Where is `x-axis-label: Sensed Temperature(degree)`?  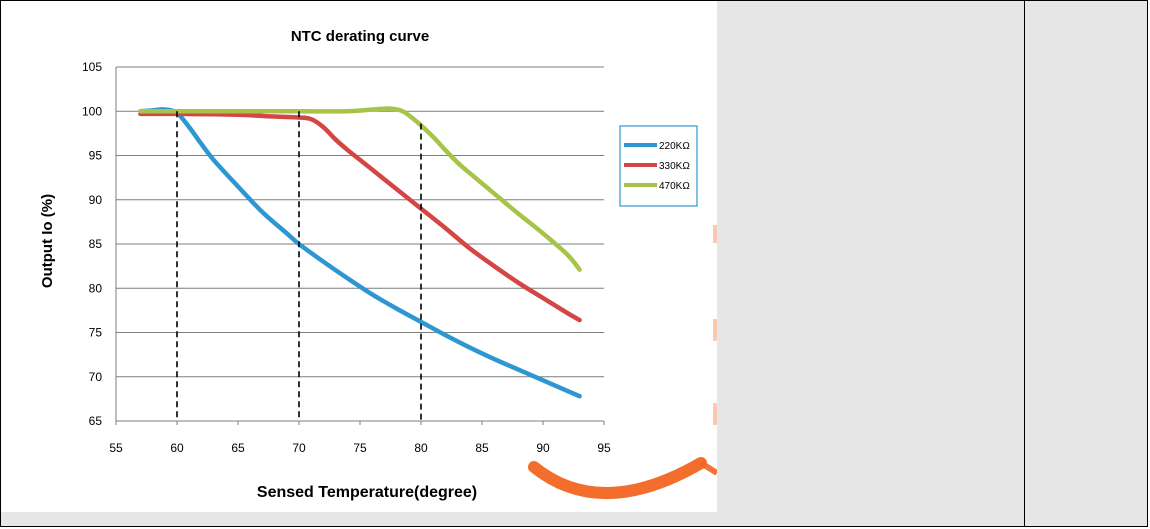
x-axis-label: Sensed Temperature(degree) is located at coordinates (367, 492).